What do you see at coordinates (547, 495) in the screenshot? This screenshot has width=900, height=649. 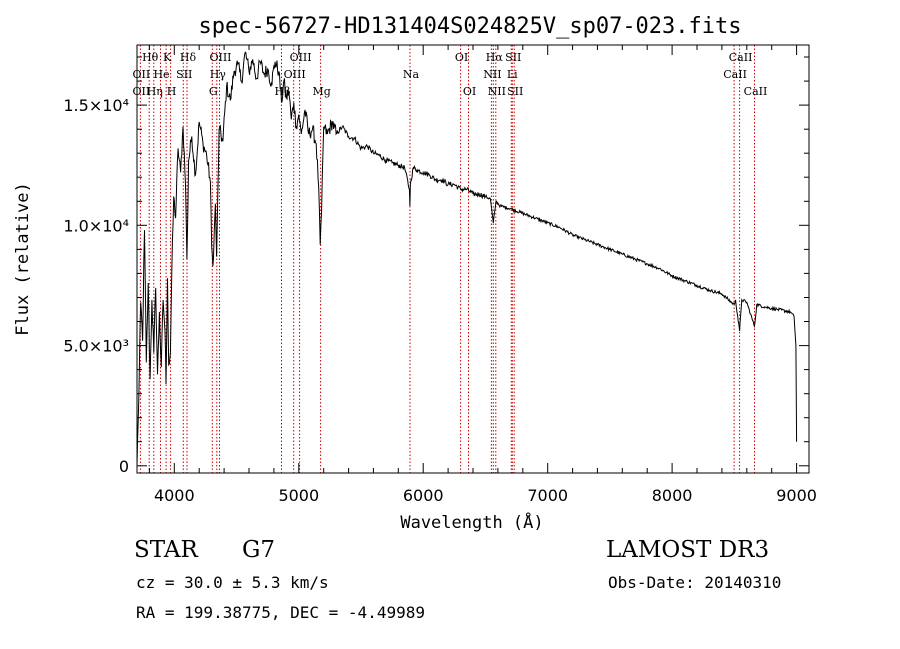 I see `x-tick-label: 7000` at bounding box center [547, 495].